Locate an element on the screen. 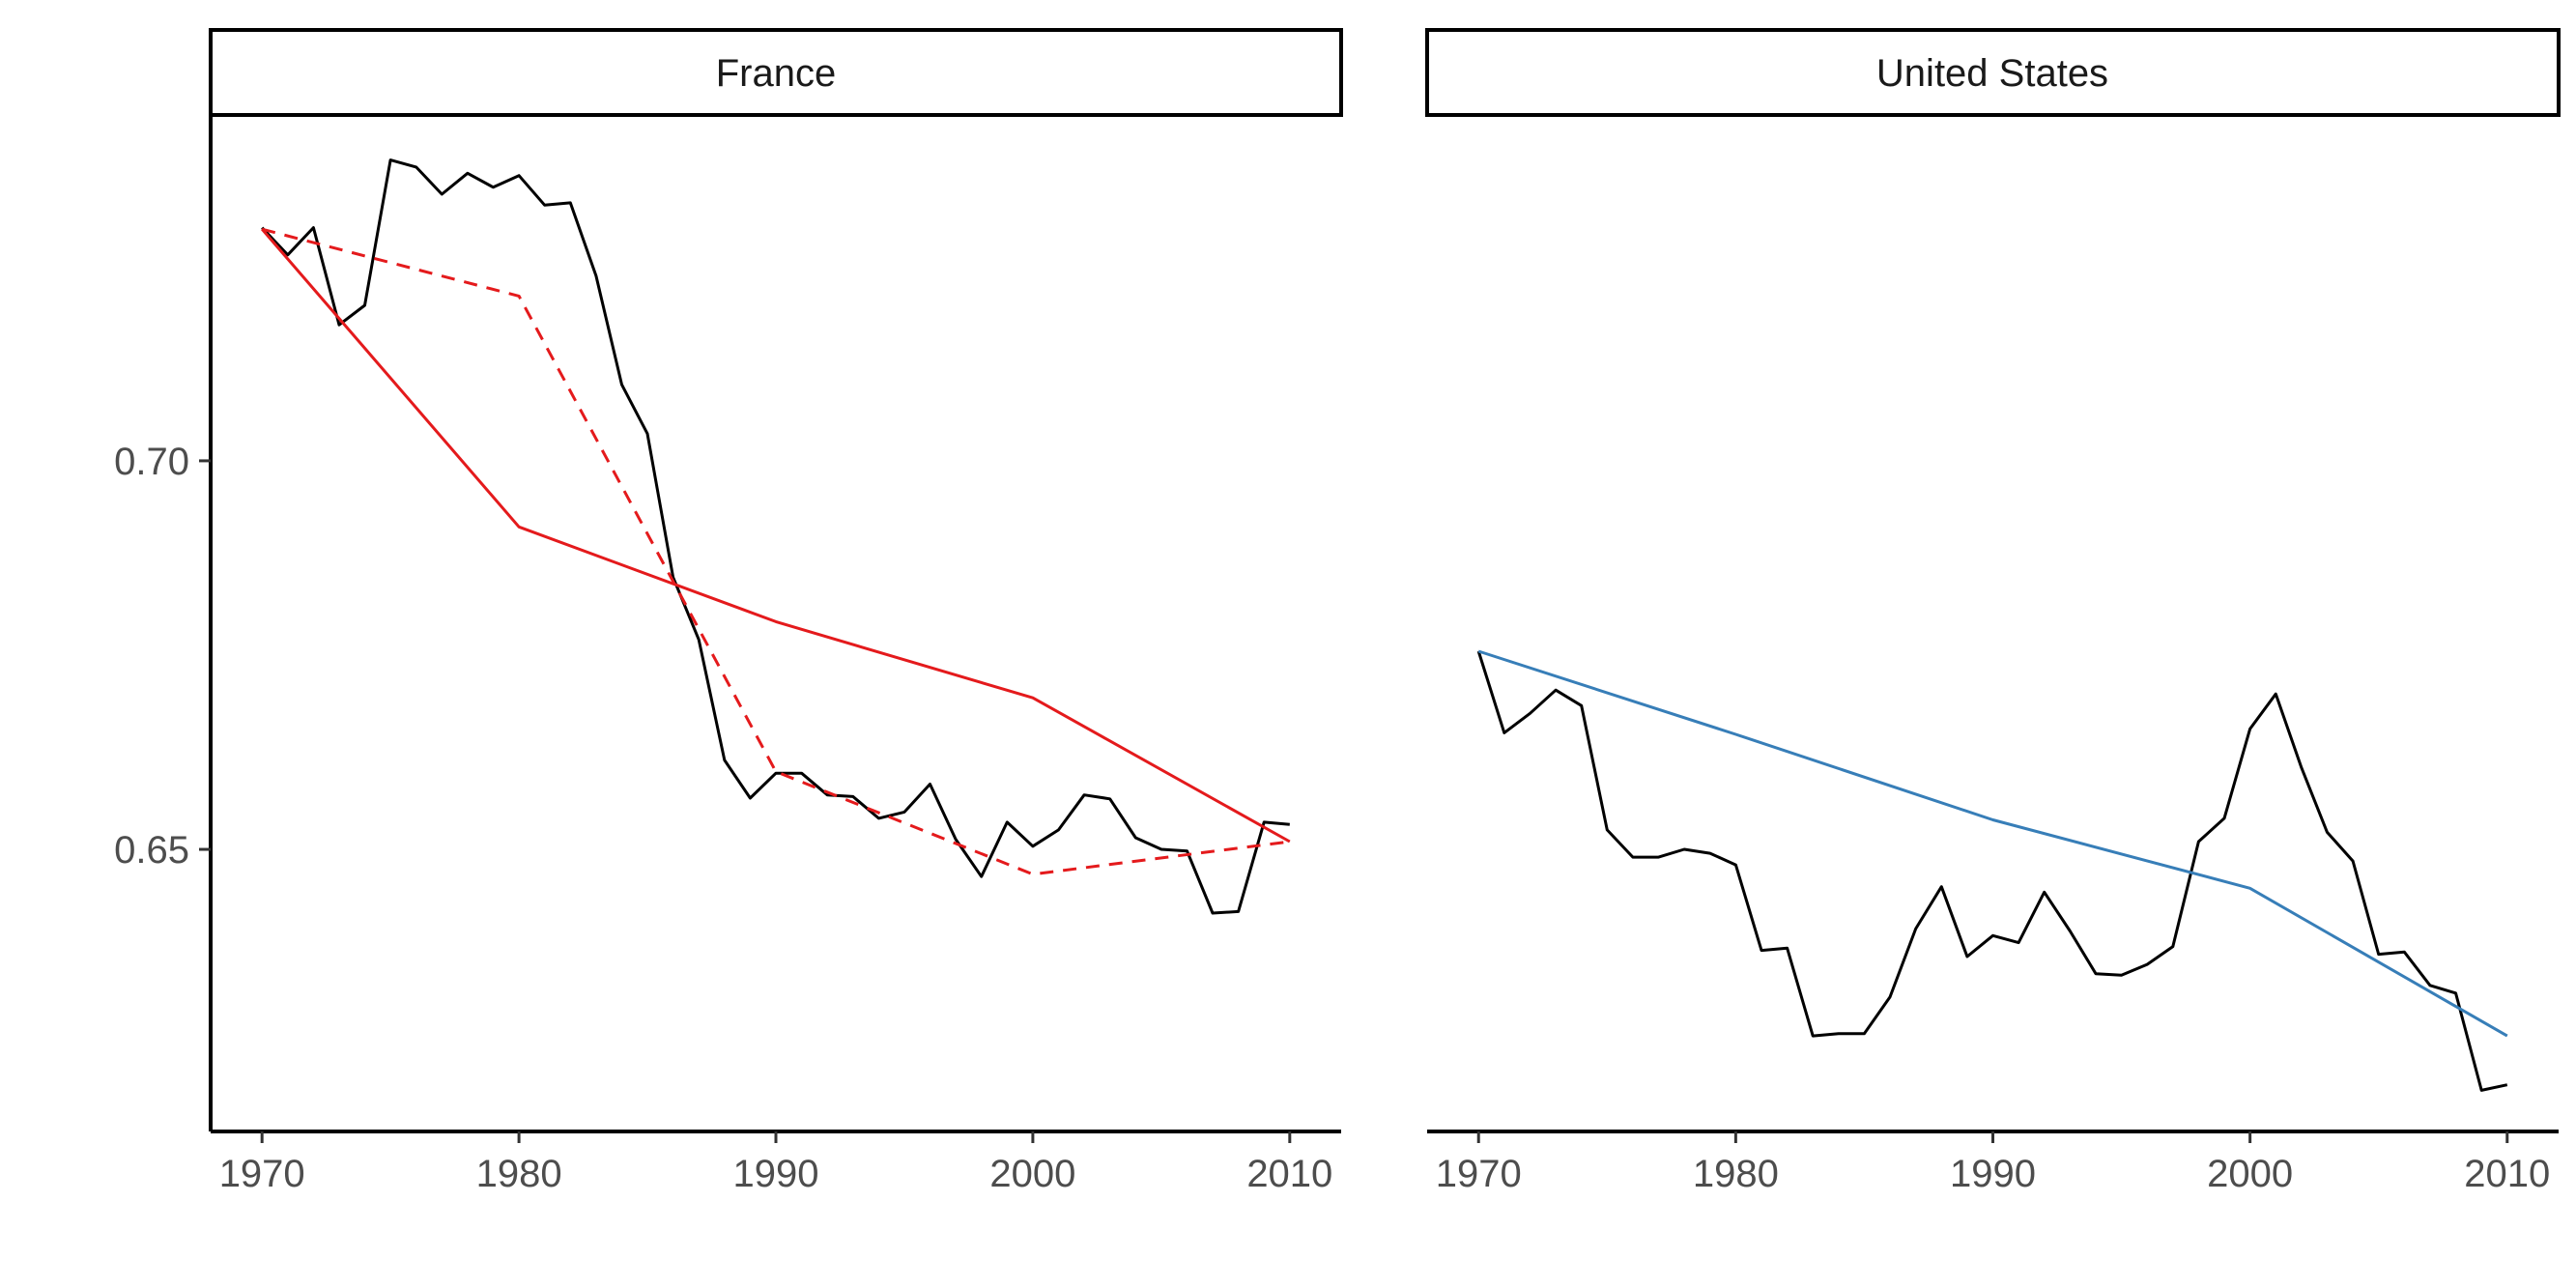 The image size is (2576, 1288). panel-france-strip is located at coordinates (776, 73).